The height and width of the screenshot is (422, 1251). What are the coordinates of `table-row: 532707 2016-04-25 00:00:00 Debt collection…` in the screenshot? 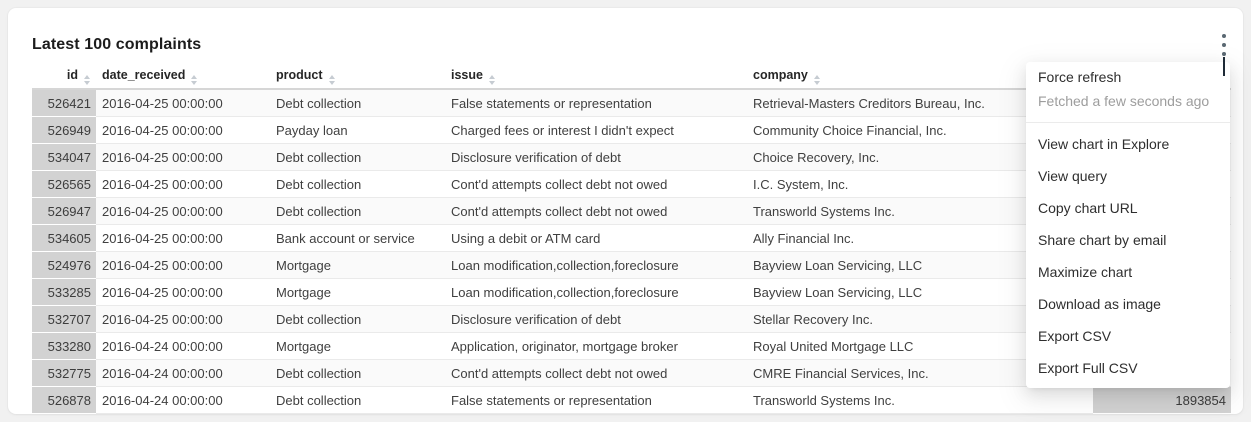 It's located at (631, 319).